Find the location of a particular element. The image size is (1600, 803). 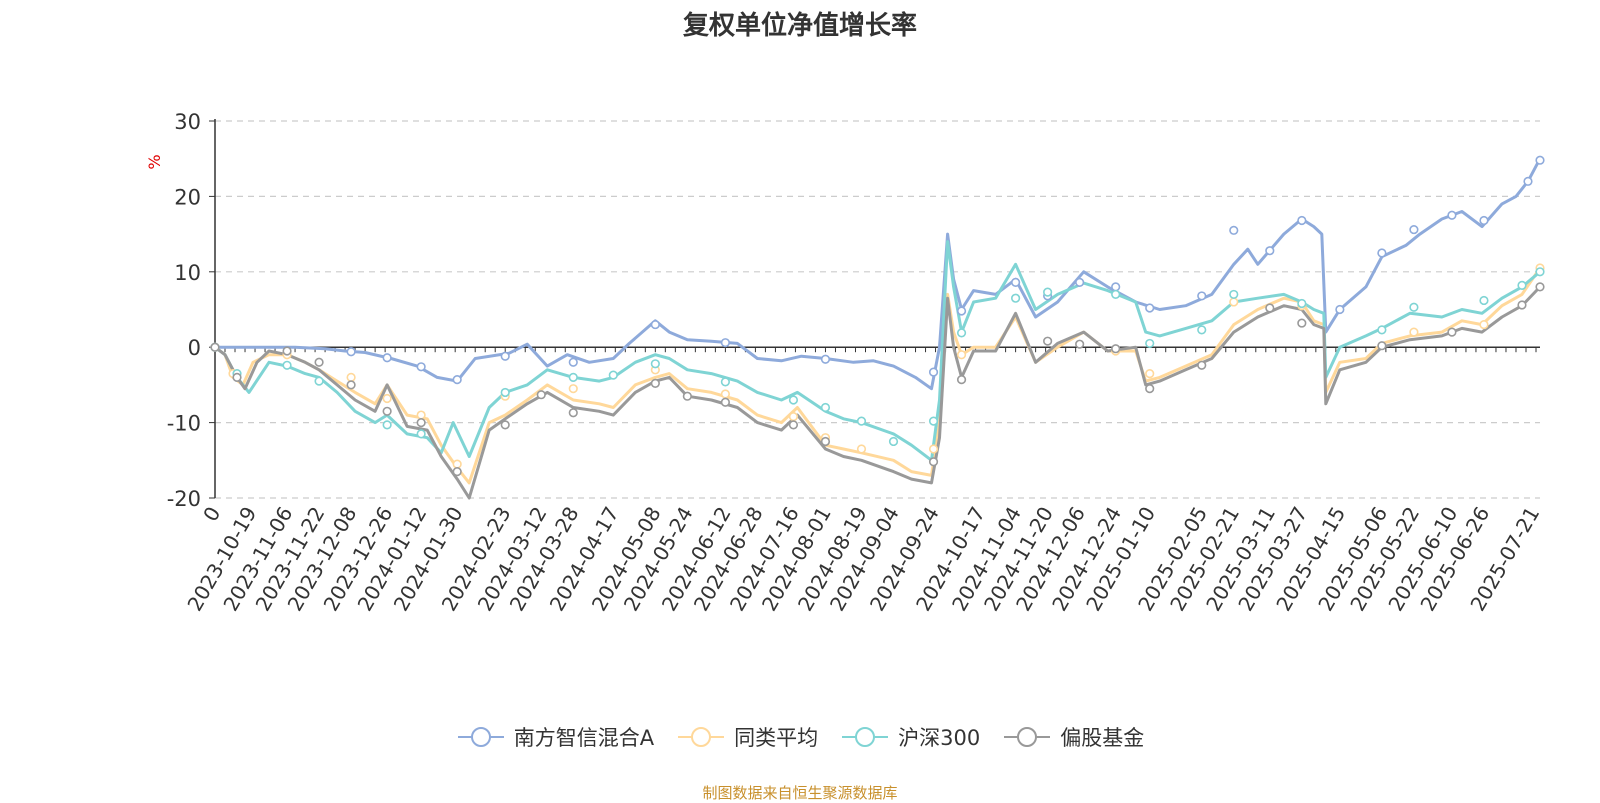

legend-item-2: 沪深300 is located at coordinates (910, 737).